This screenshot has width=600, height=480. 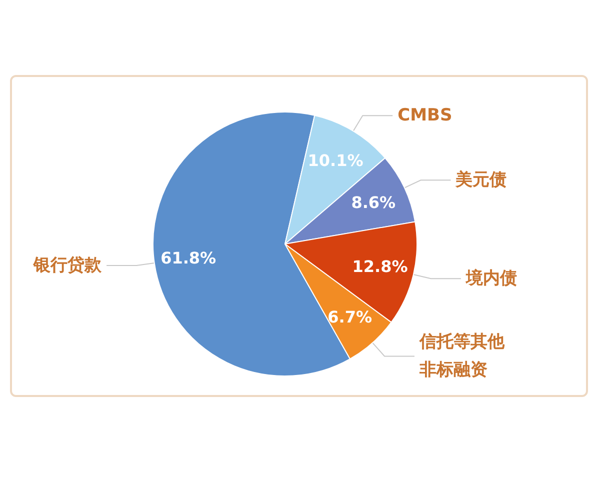 I want to click on slice-label: CMBS, so click(x=425, y=116).